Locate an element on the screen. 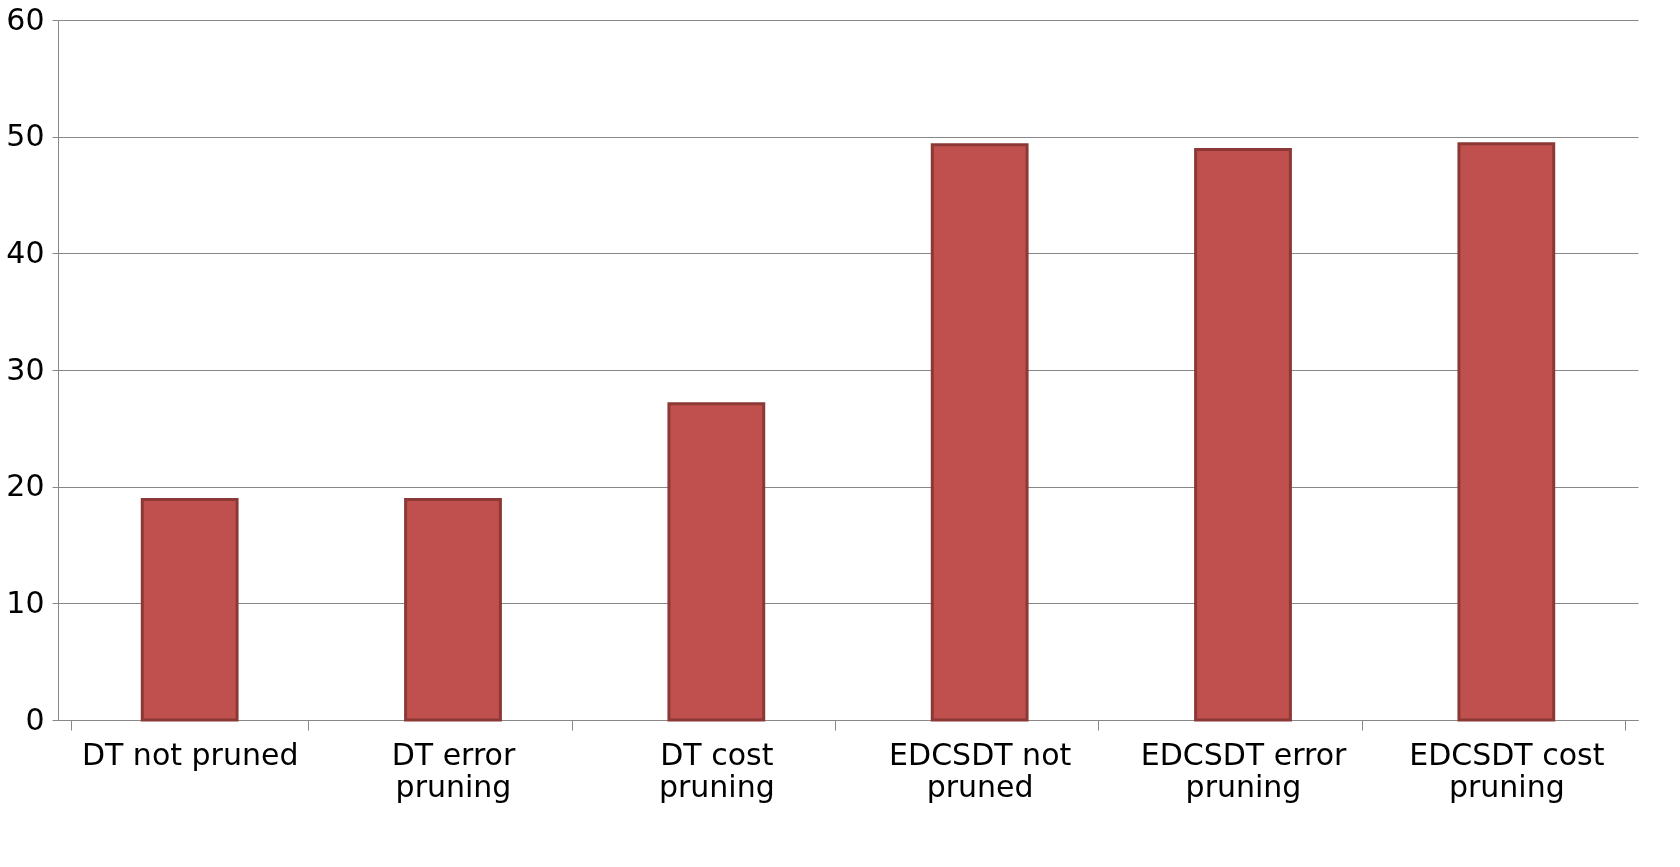  y-tick-label: 40 is located at coordinates (25, 252).